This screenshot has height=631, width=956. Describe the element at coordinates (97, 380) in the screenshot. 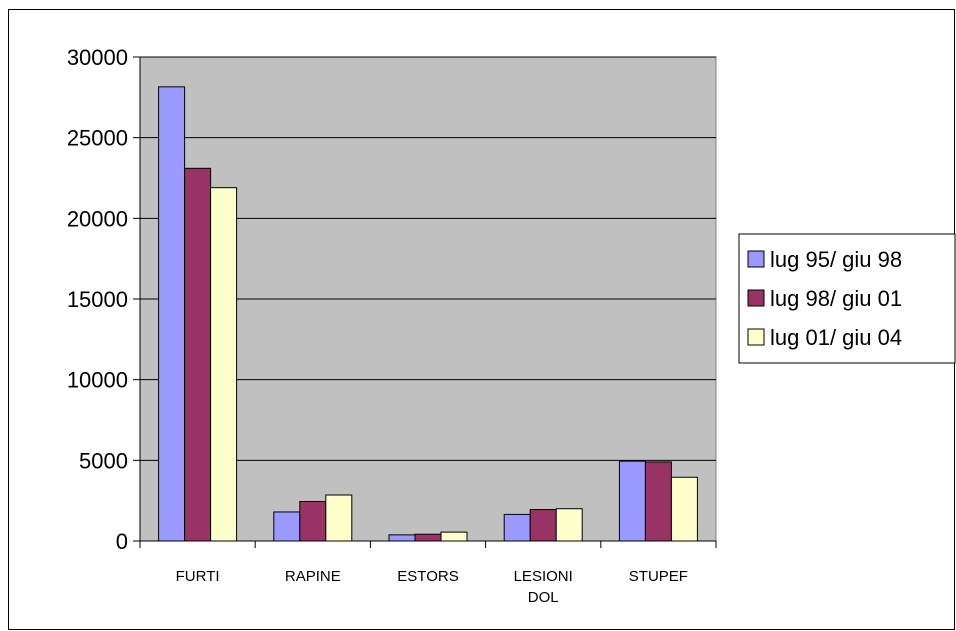

I see `y-tick-label: 10000` at that location.